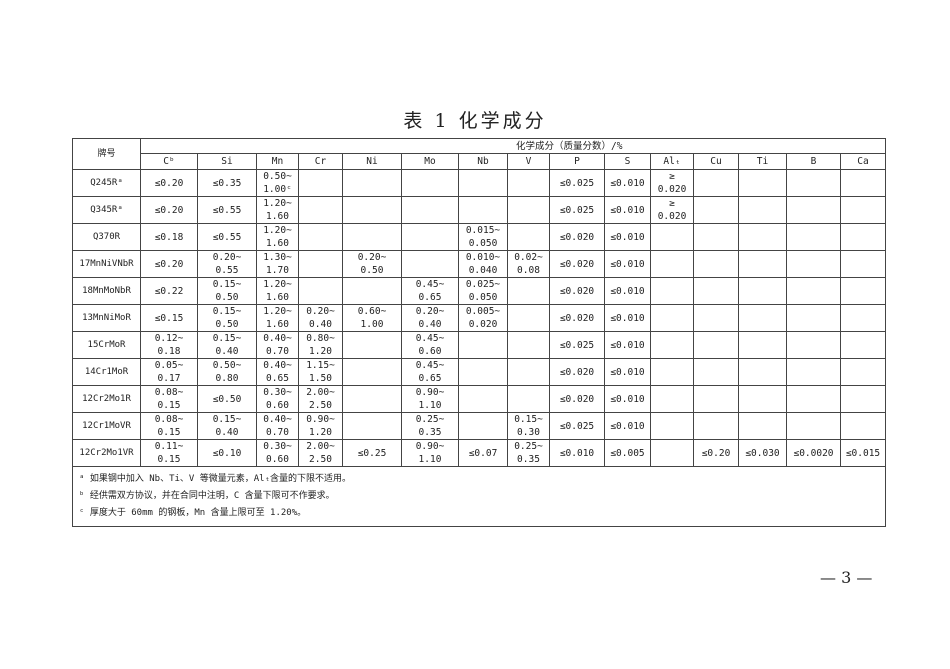 The image size is (950, 669). What do you see at coordinates (106, 210) in the screenshot?
I see `grade-cell: Q345Rᵃ` at bounding box center [106, 210].